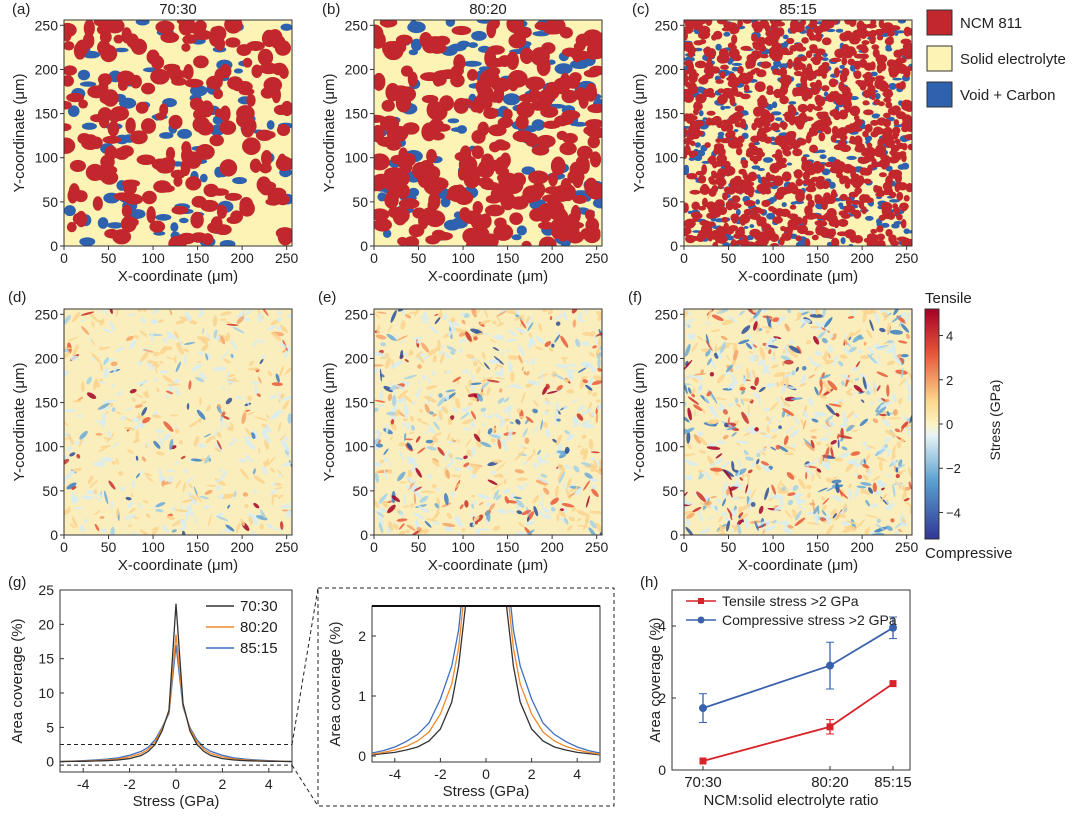 The image size is (1080, 818). What do you see at coordinates (939, 58) in the screenshot?
I see `legend-swatch` at bounding box center [939, 58].